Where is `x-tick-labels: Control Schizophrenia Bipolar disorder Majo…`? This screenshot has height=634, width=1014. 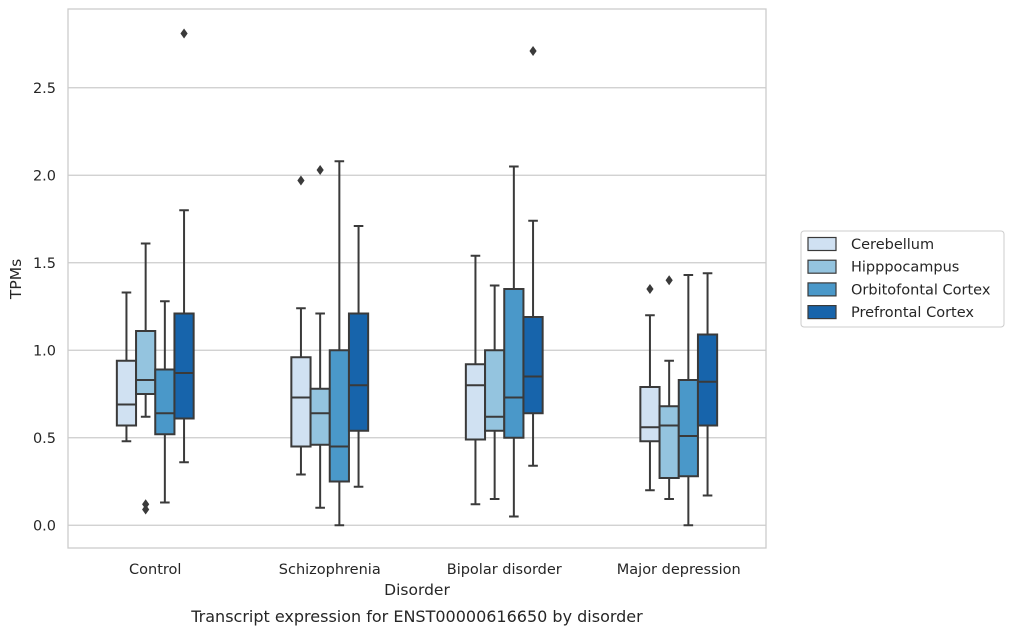 x-tick-labels: Control Schizophrenia Bipolar disorder Majo… is located at coordinates (435, 570).